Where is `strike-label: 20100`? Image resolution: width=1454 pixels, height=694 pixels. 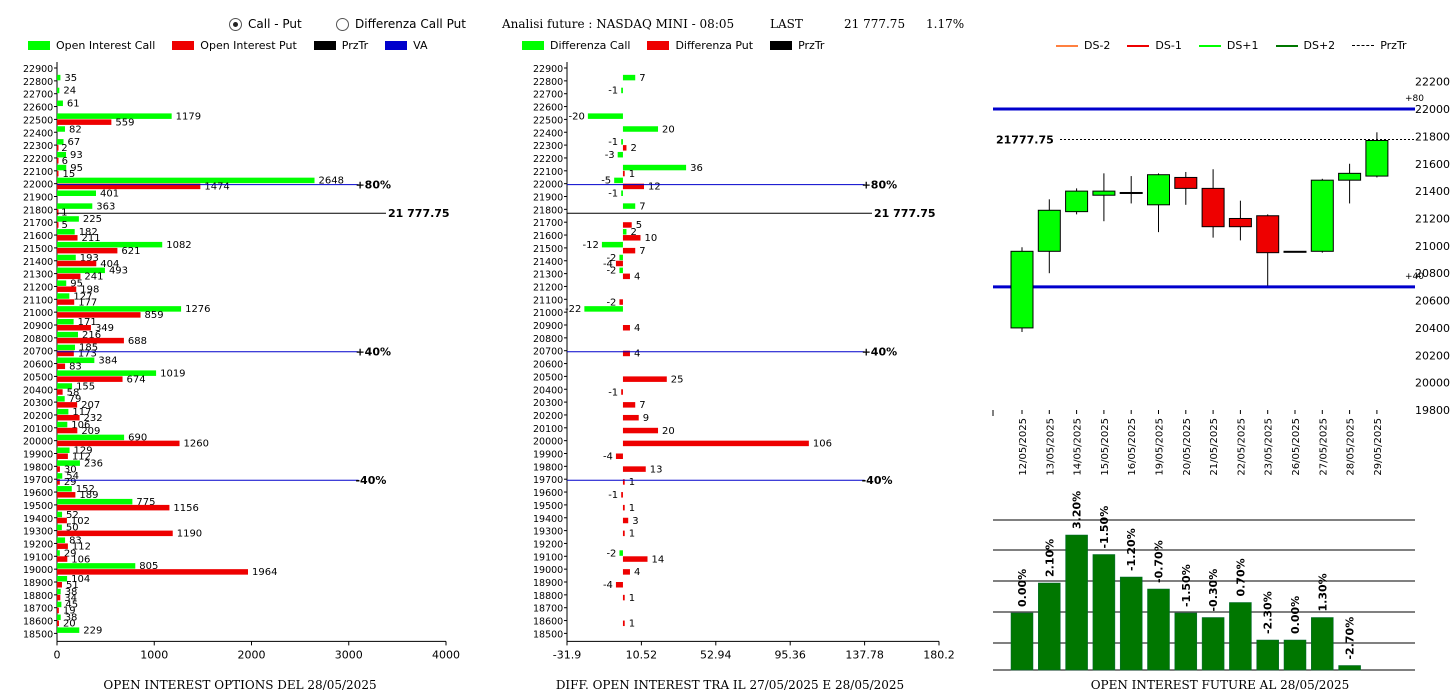 strike-label: 20100 is located at coordinates (38, 429).